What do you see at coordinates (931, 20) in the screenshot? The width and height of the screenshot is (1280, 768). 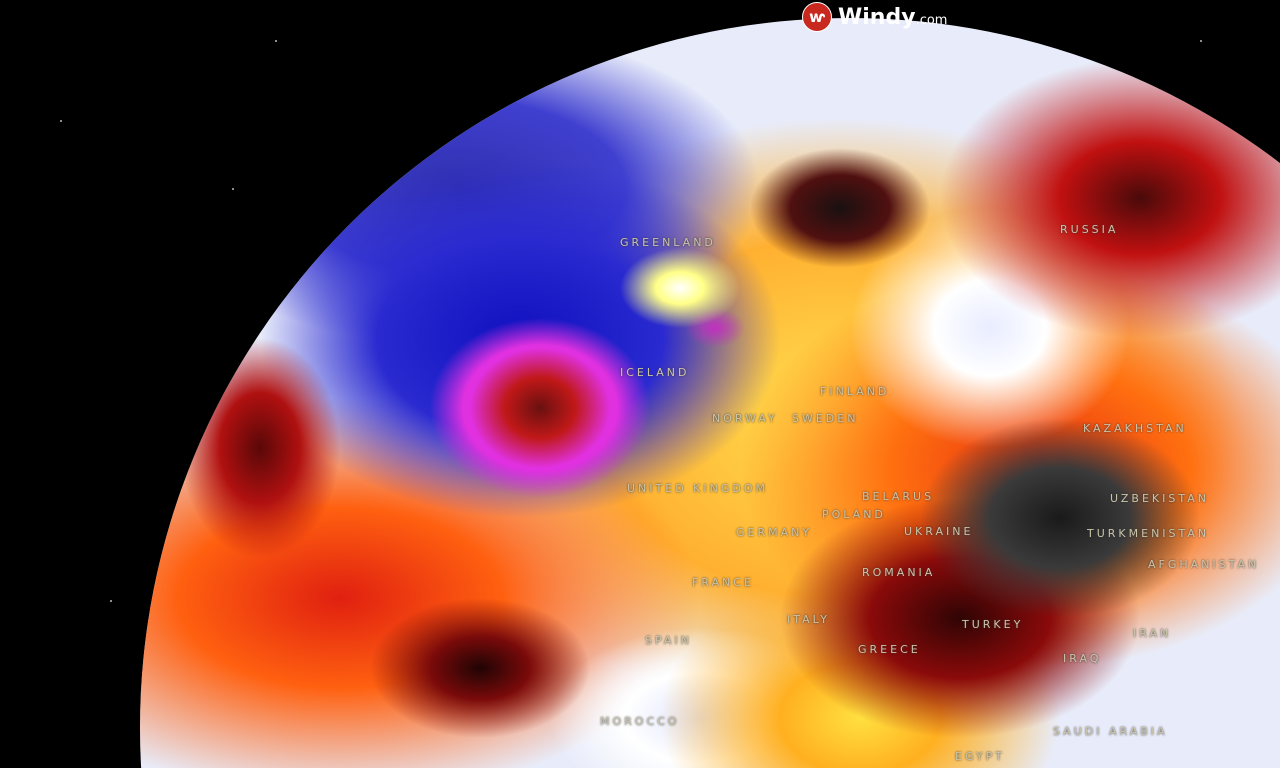 I see `brand-suffix: .com` at bounding box center [931, 20].